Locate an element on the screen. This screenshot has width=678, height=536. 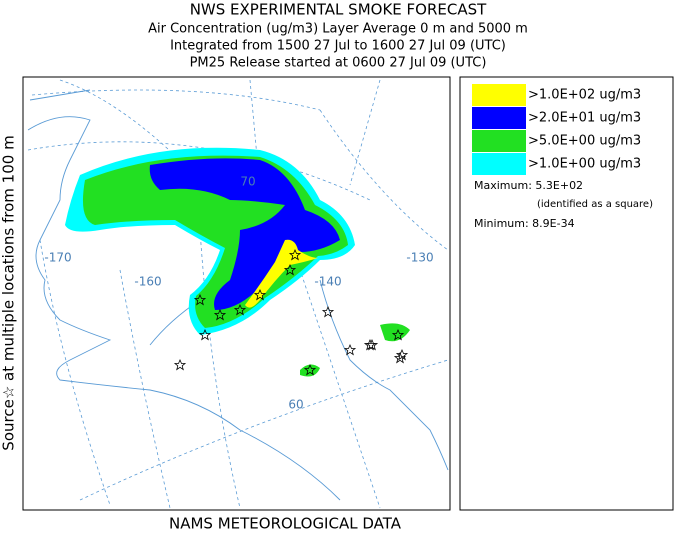
source-markers is located at coordinates (290, 312).